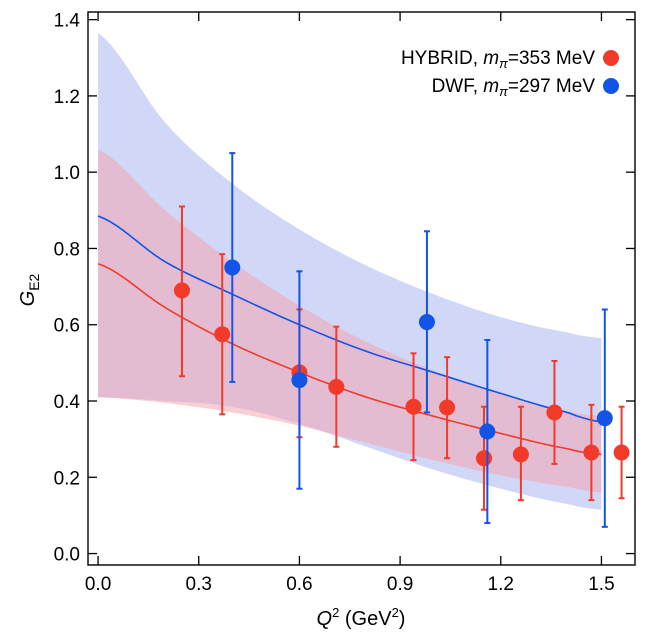 This screenshot has width=652, height=632. What do you see at coordinates (28, 299) in the screenshot?
I see `y-axis-title-base: G` at bounding box center [28, 299].